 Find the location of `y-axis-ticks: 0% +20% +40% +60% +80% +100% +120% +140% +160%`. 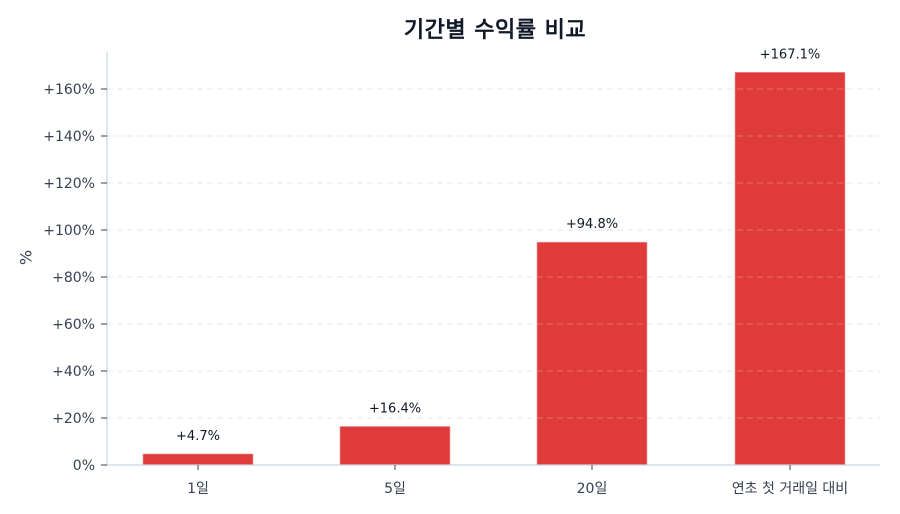

y-axis-ticks: 0% +20% +40% +60% +80% +100% +120% +140% +160% is located at coordinates (75, 278).